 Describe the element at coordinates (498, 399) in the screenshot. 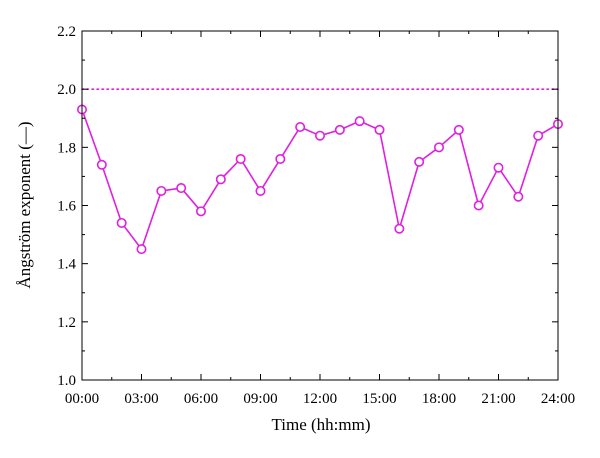

I see `x-tick-label: 21:00` at that location.